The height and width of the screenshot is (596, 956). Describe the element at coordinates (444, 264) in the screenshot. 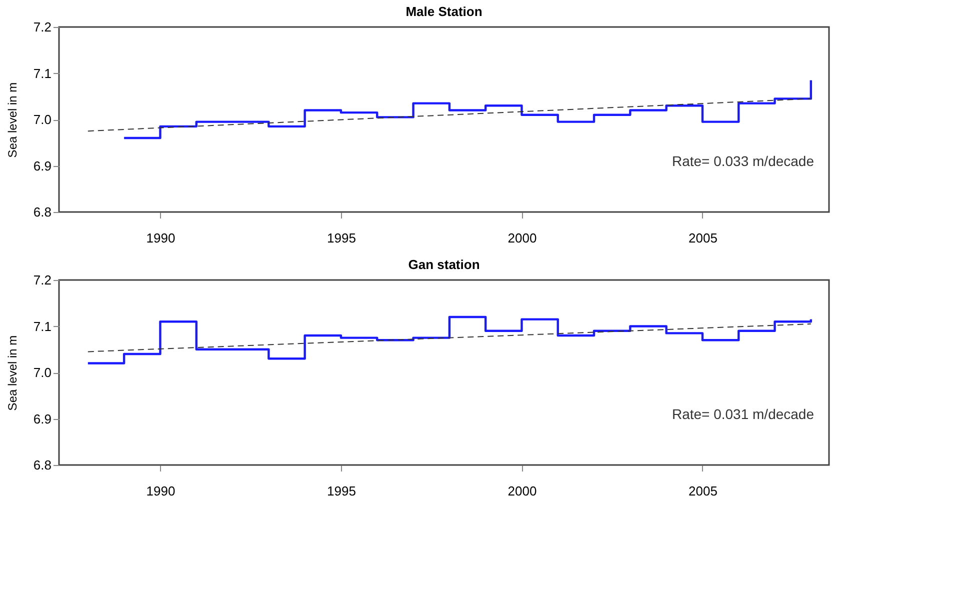

I see `chart-title: Gan station` at that location.